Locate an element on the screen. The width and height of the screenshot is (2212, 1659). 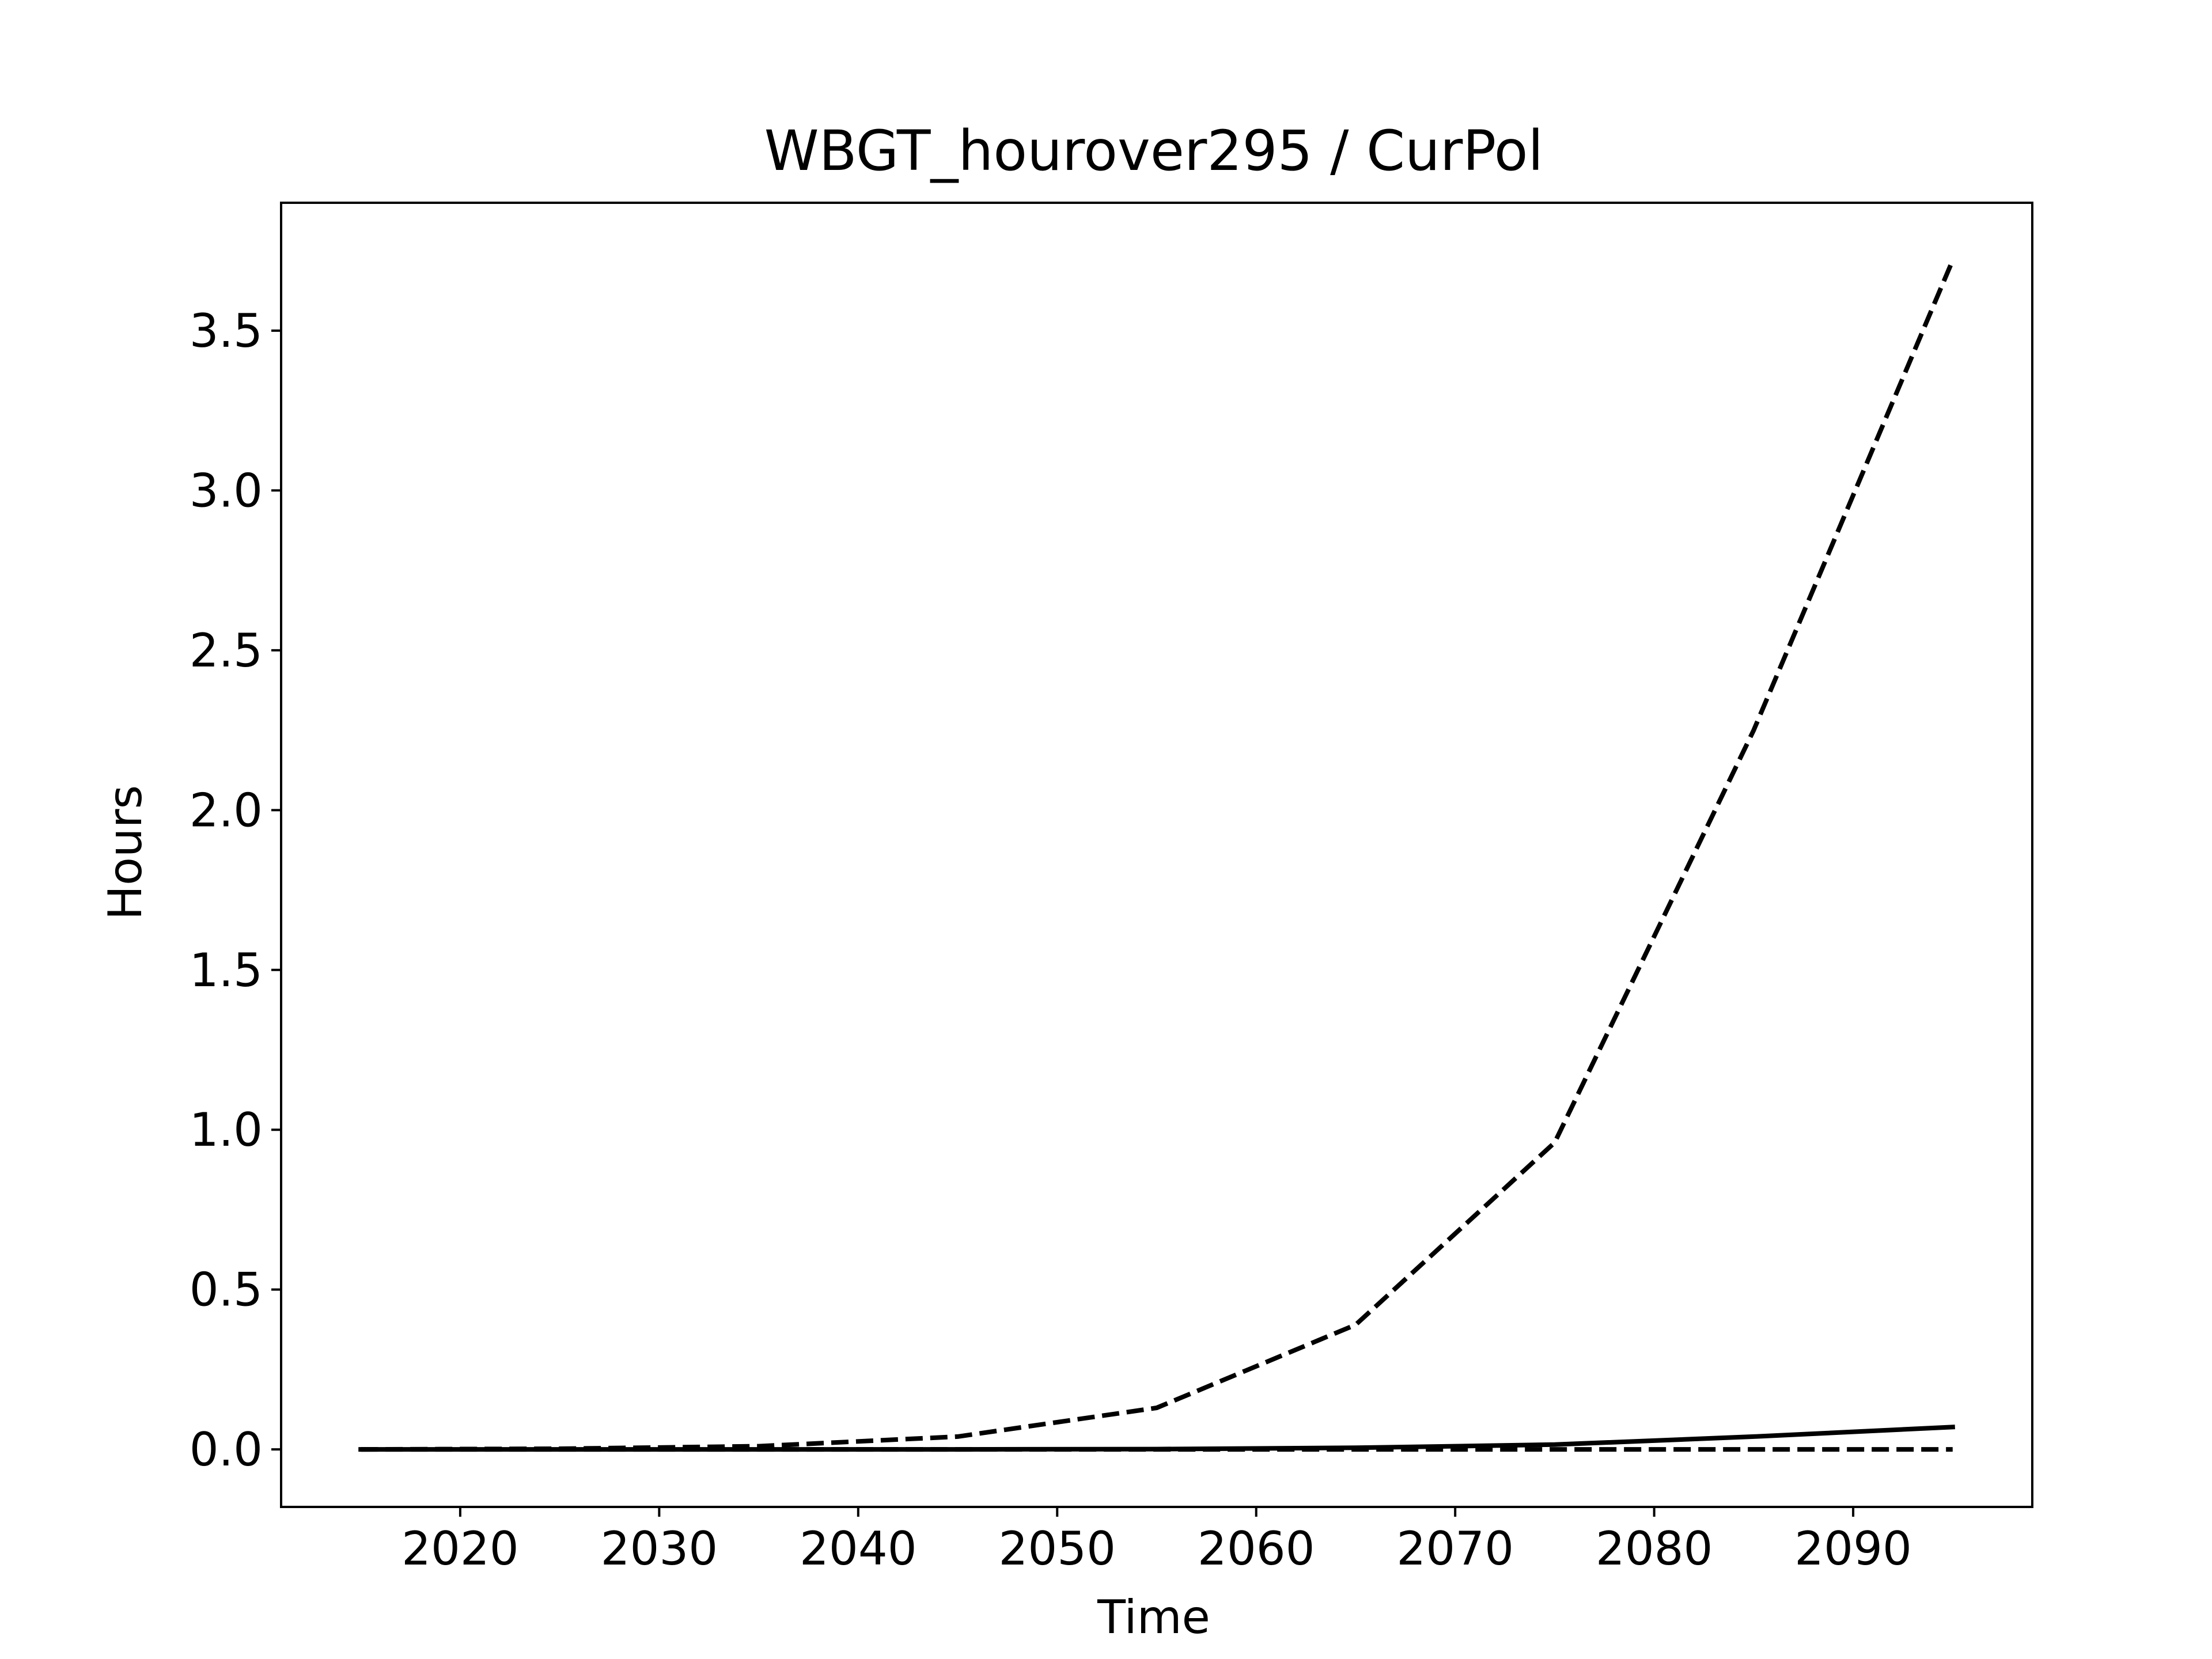
x-axis-title: Time is located at coordinates (1153, 1617).